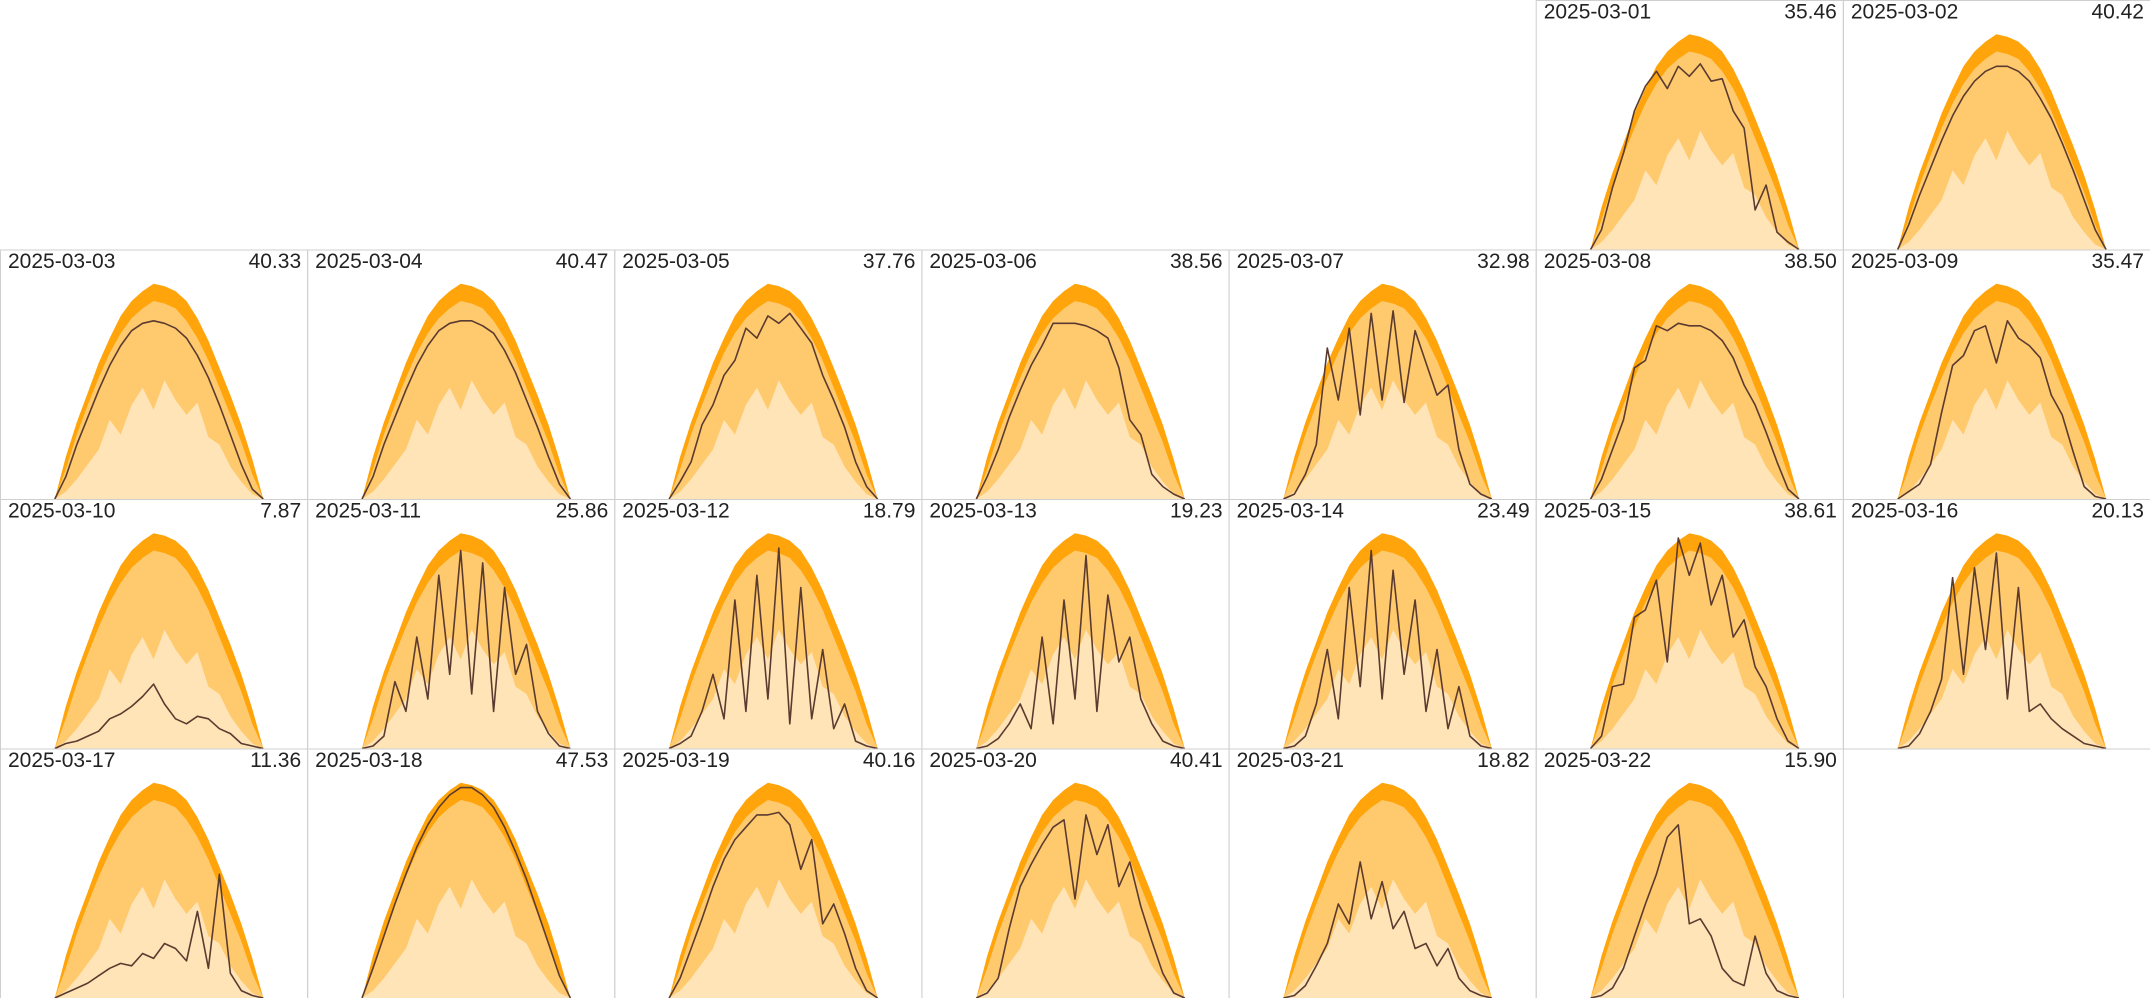 The image size is (2150, 998). I want to click on panel-date: 2025-03-08, so click(1597, 261).